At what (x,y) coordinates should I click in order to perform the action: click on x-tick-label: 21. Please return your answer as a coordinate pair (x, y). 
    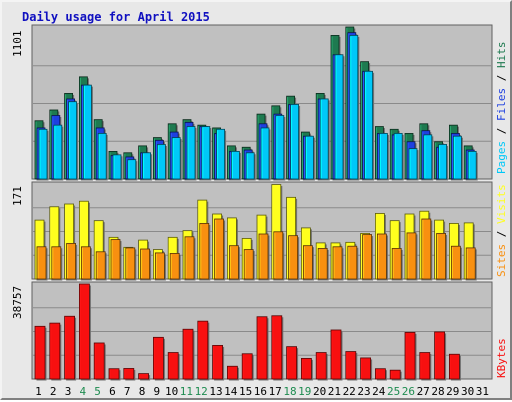
    Looking at the image, I should click on (334, 391).